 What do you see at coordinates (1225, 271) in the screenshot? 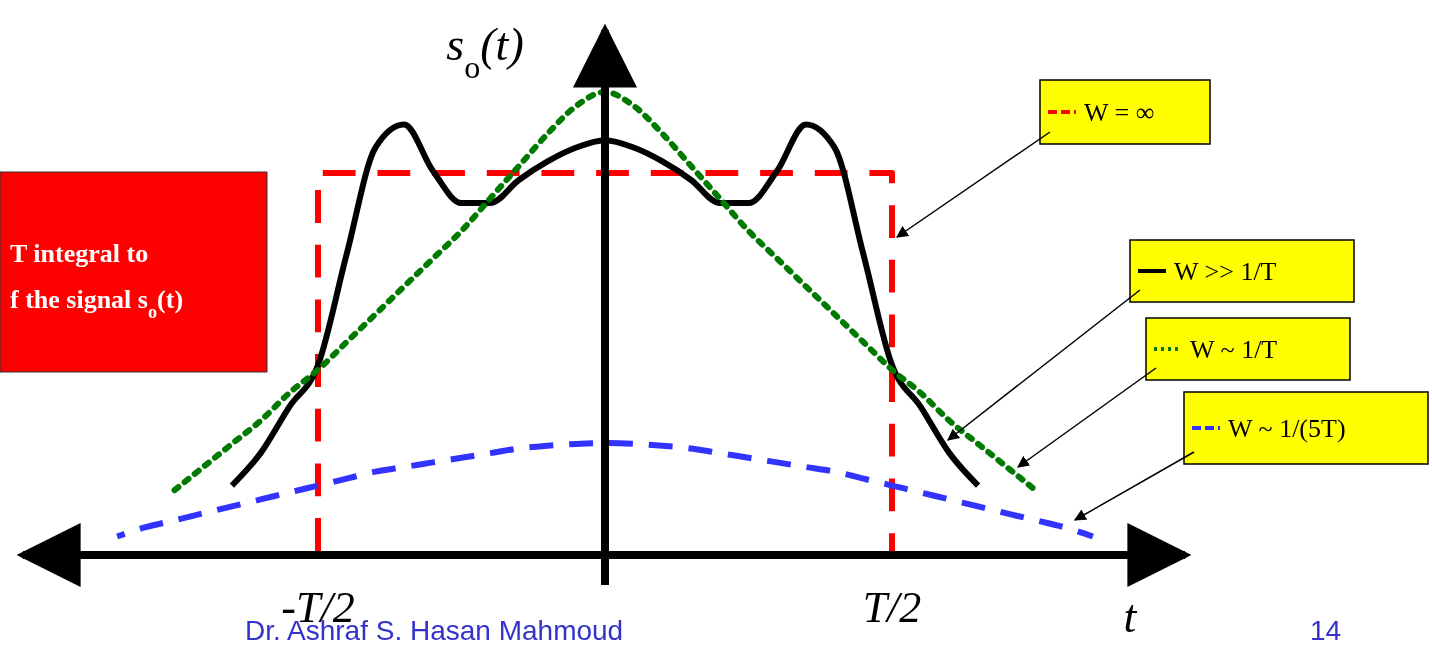
I see `legend-label: W >> 1/T` at bounding box center [1225, 271].